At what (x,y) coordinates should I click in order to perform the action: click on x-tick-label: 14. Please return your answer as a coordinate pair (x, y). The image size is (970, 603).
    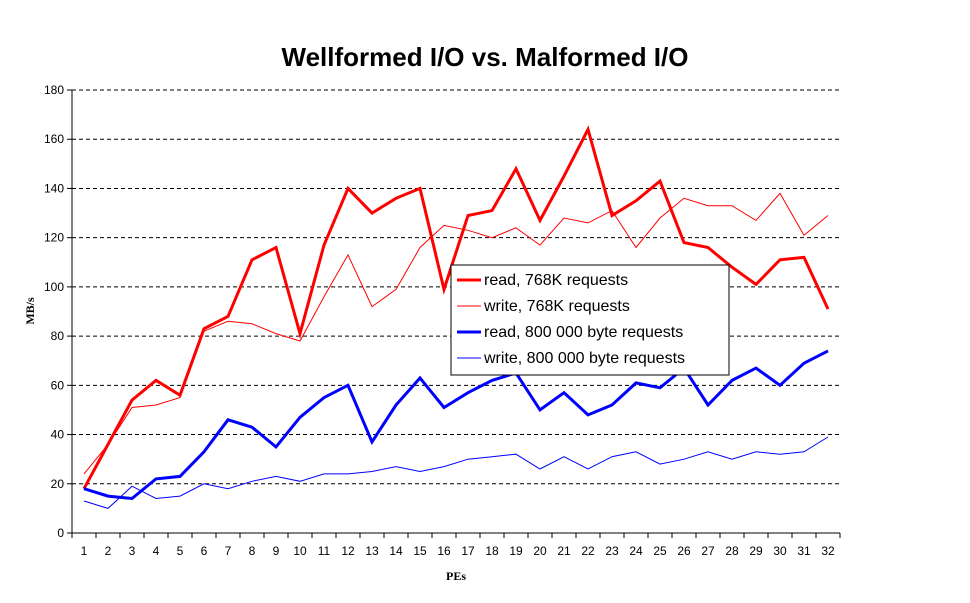
    Looking at the image, I should click on (396, 551).